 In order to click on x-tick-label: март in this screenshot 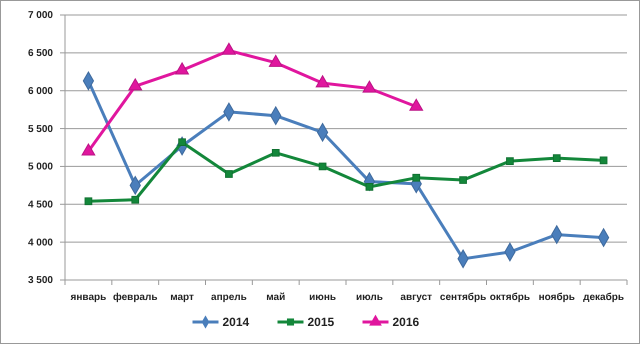, I will do `click(182, 297)`.